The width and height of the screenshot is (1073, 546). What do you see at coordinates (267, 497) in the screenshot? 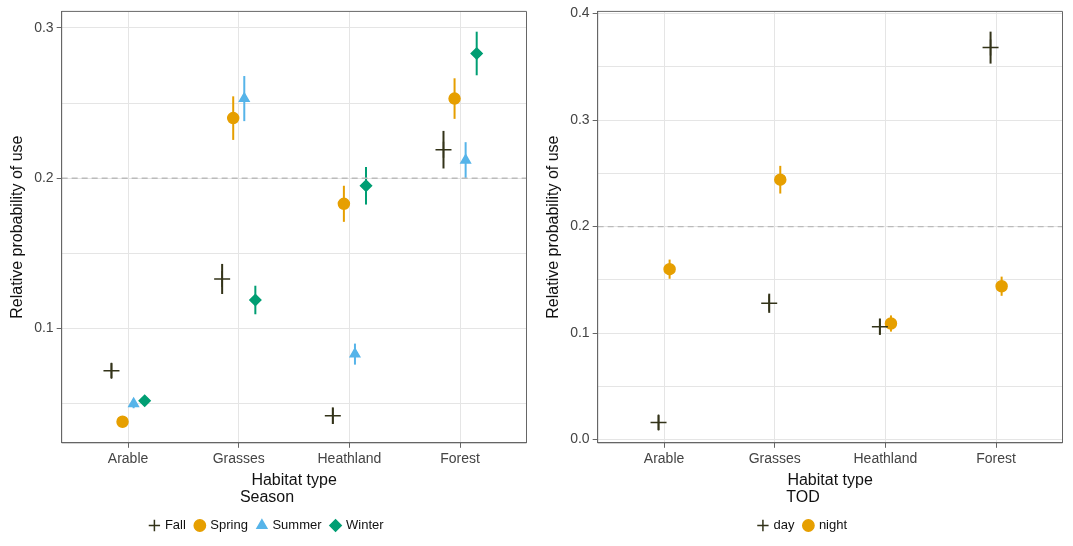
I see `legend-title: Season` at bounding box center [267, 497].